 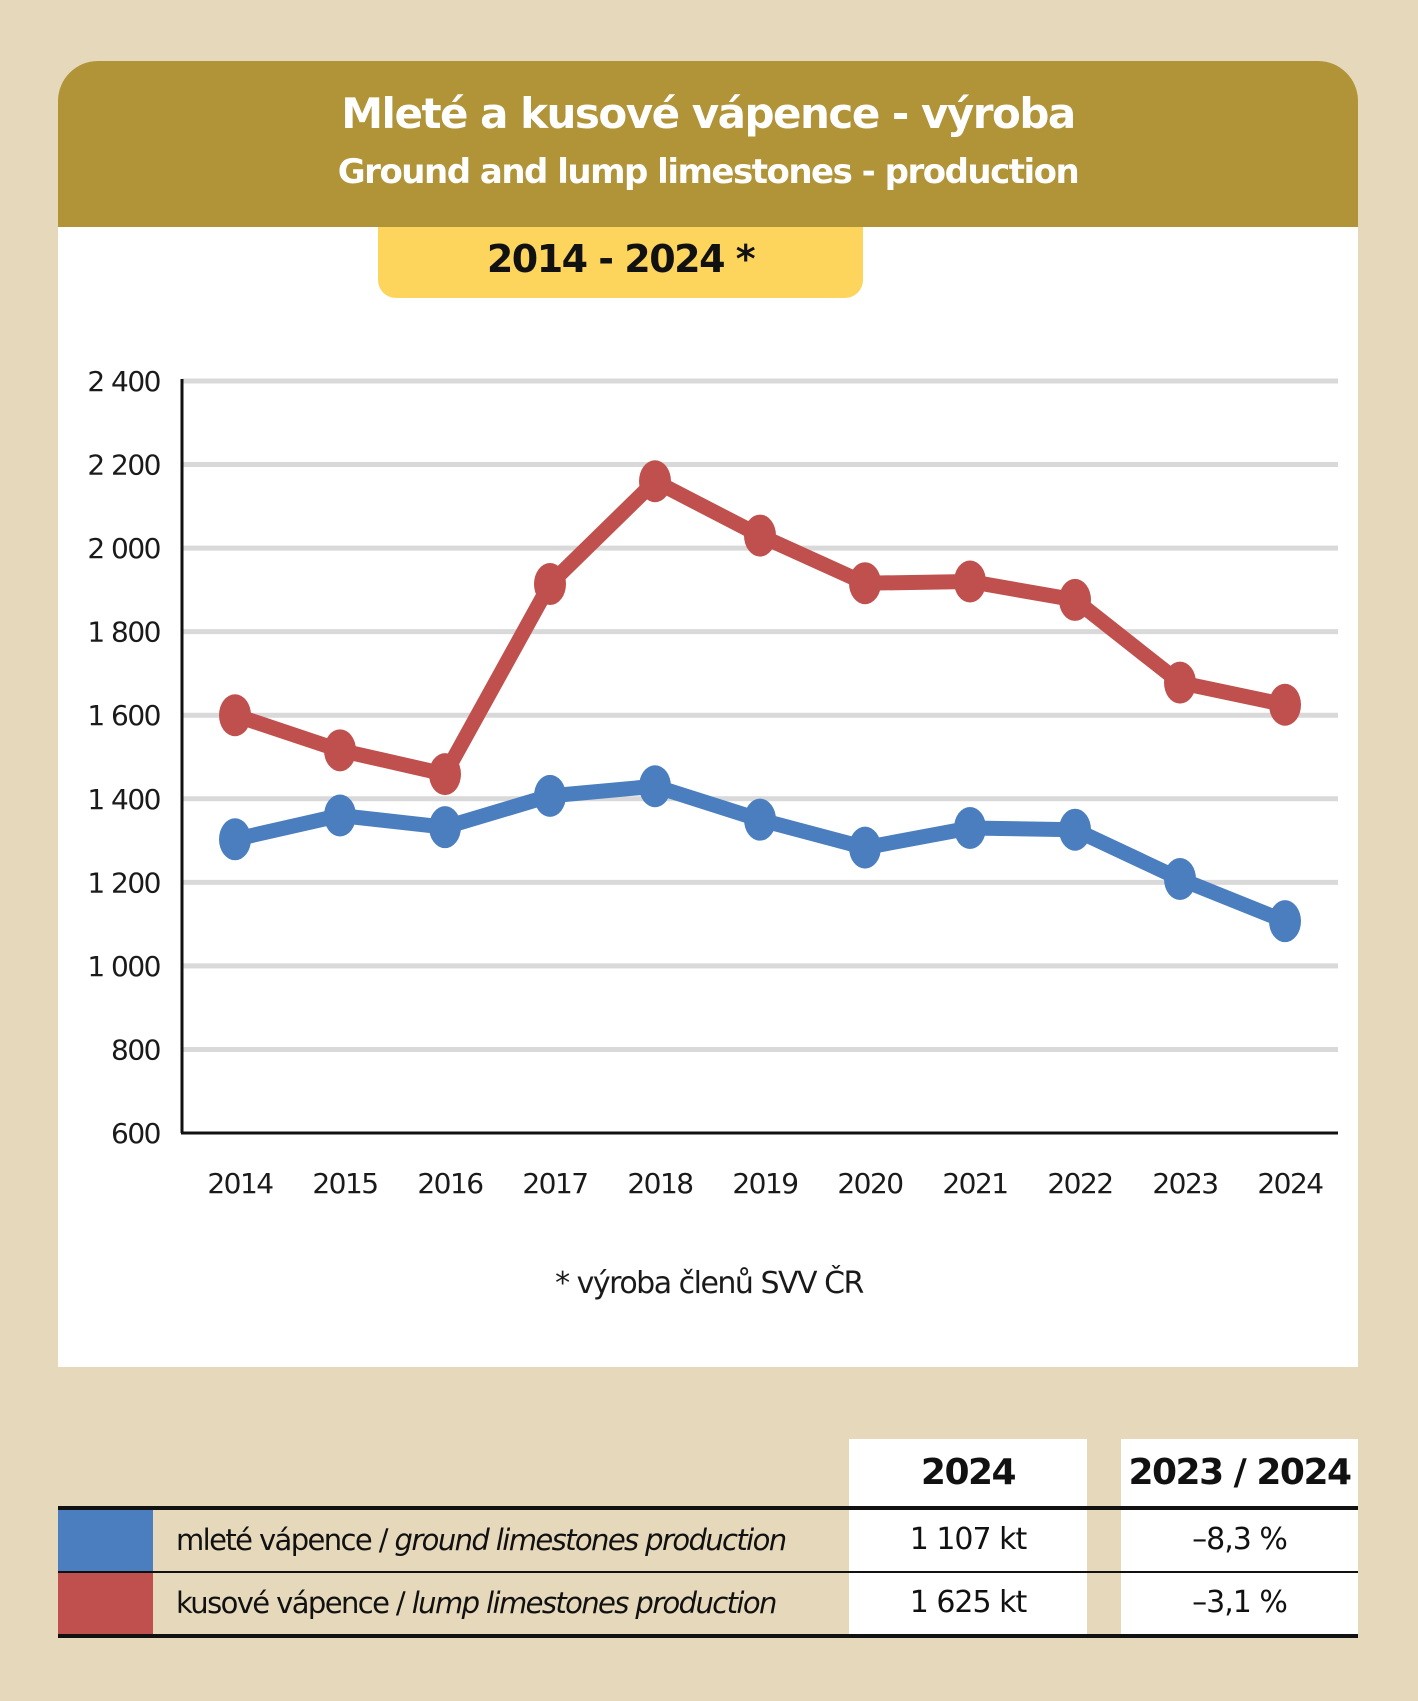 I want to click on y-tick-label: 2 200, so click(x=123, y=465).